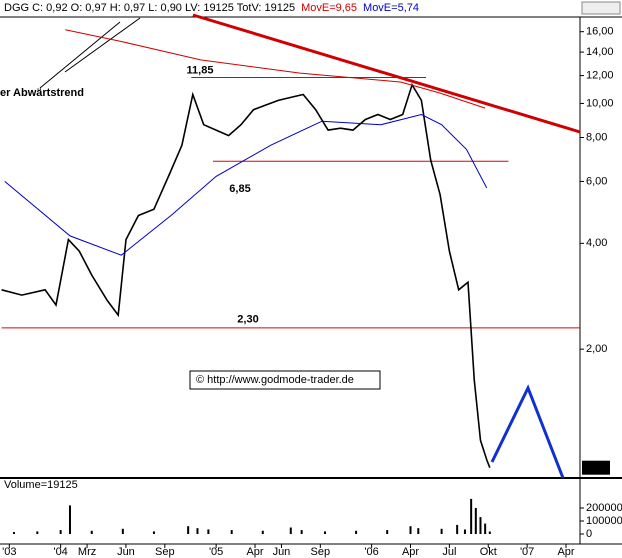  What do you see at coordinates (200, 70) in the screenshot?
I see `level-label: 11,85` at bounding box center [200, 70].